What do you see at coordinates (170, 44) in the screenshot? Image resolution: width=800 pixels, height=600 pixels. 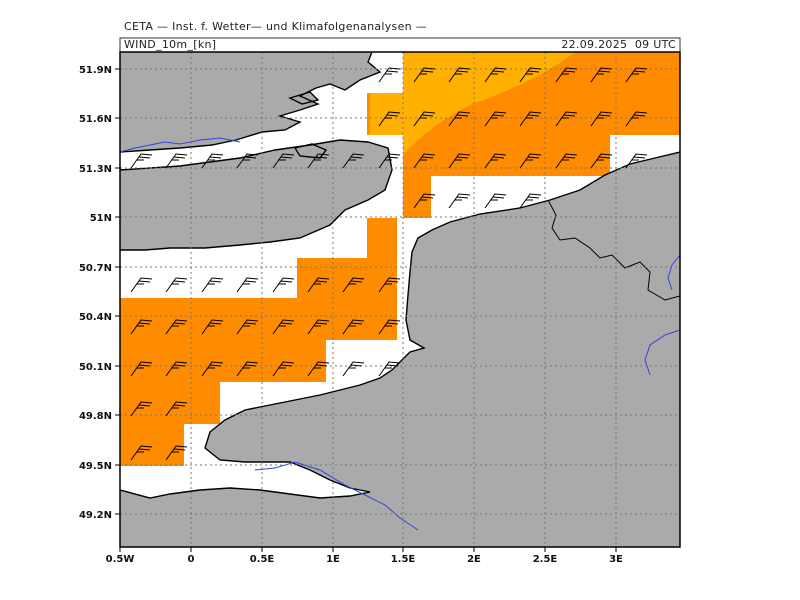 I see `variable-label: WIND_10m_[kn]` at bounding box center [170, 44].